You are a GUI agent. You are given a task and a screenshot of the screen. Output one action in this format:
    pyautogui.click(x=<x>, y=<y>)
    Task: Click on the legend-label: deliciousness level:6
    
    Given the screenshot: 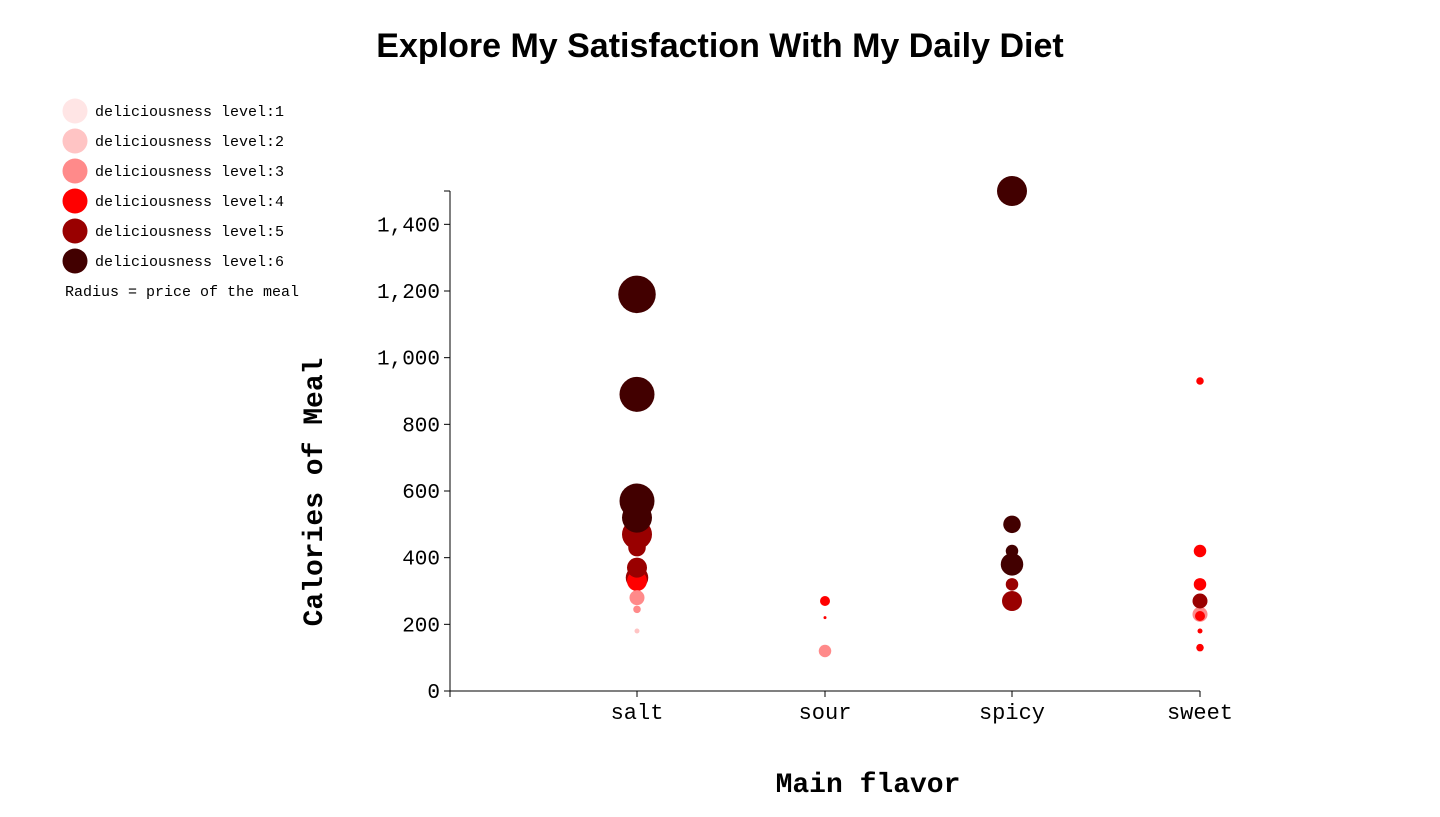 What is the action you would take?
    pyautogui.click(x=189, y=262)
    